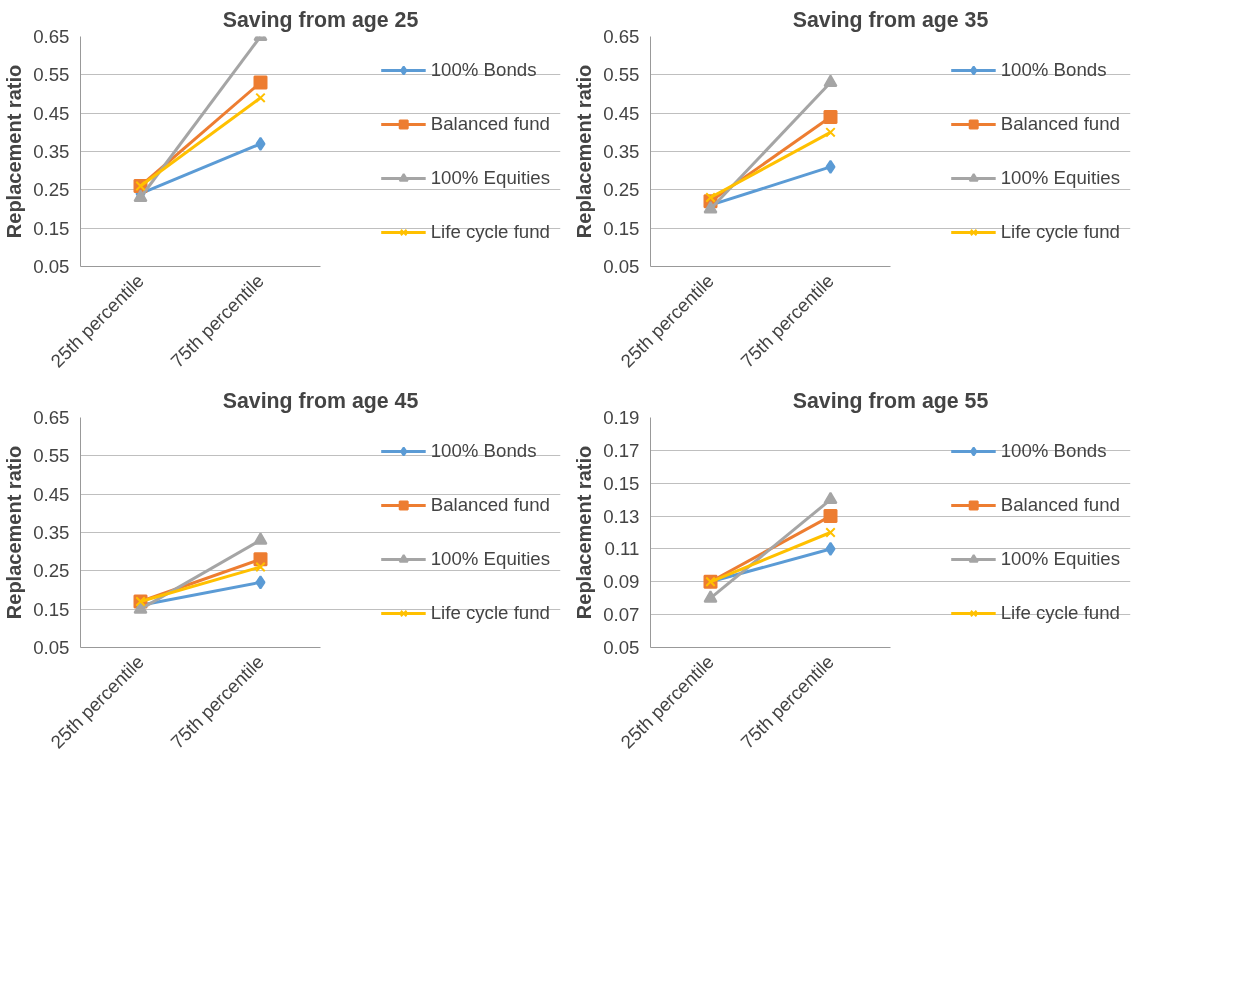 This screenshot has width=1257, height=985. I want to click on y-tick-label: 0.07, so click(621, 615).